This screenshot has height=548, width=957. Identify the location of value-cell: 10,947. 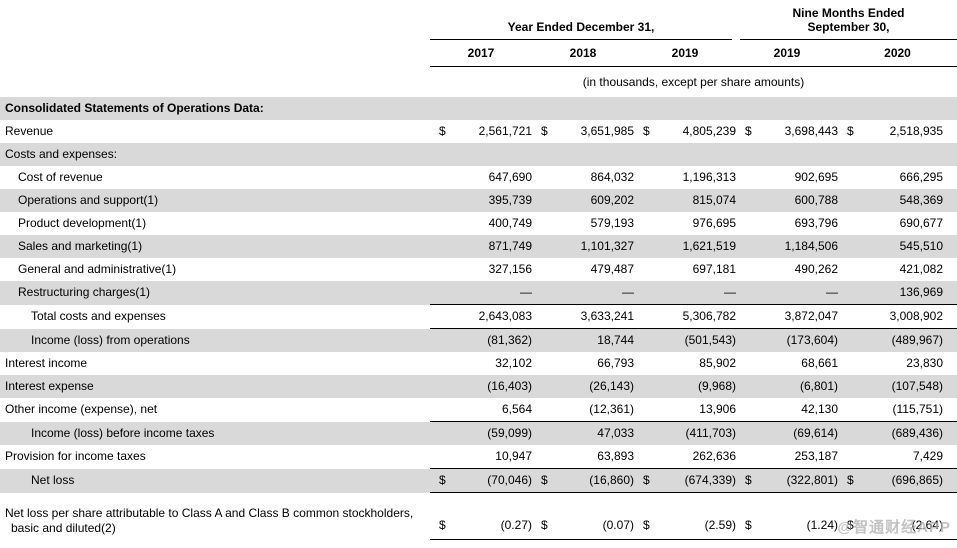
(492, 457).